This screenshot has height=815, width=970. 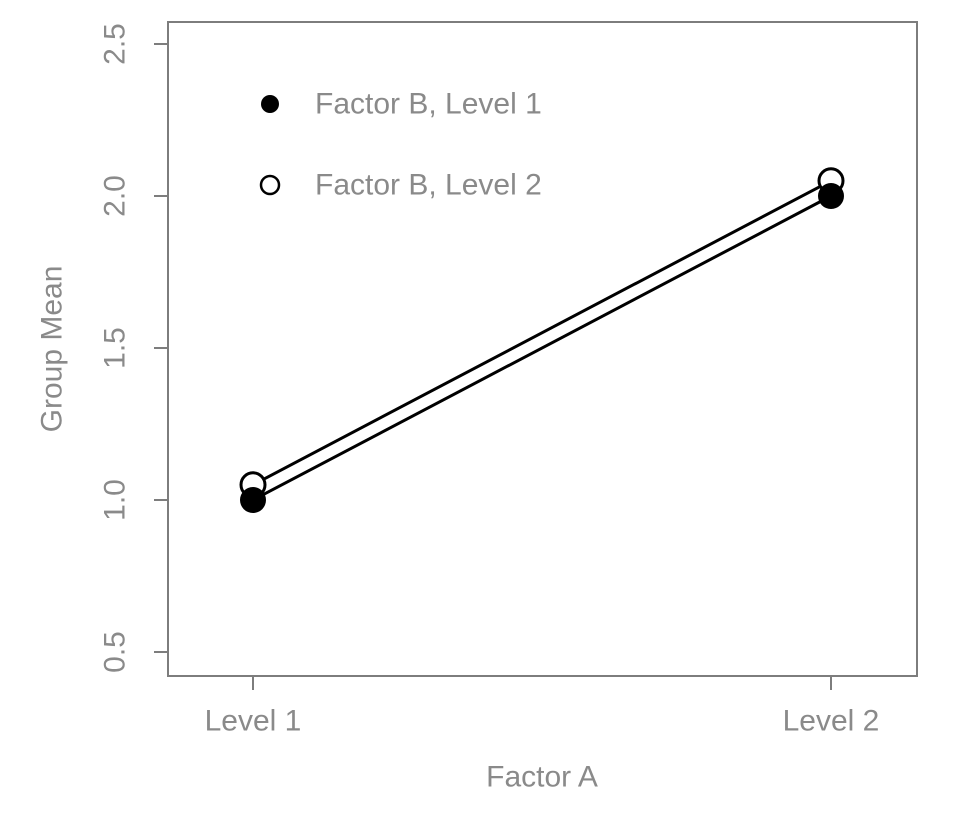 What do you see at coordinates (831, 721) in the screenshot?
I see `x-tick-label: Level 2` at bounding box center [831, 721].